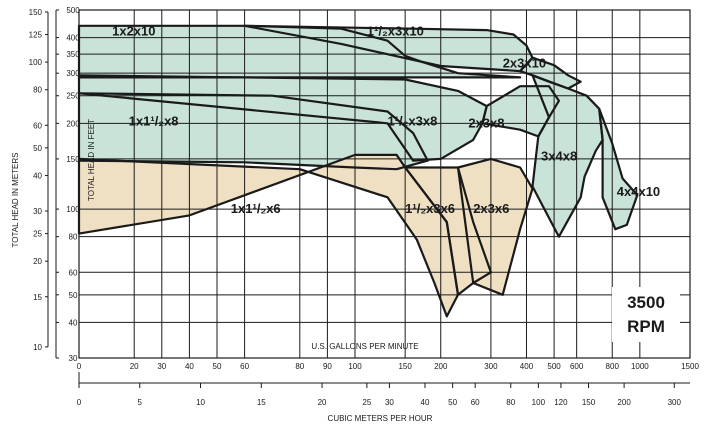  What do you see at coordinates (554, 366) in the screenshot?
I see `x-tick-label-gpm: 500` at bounding box center [554, 366].